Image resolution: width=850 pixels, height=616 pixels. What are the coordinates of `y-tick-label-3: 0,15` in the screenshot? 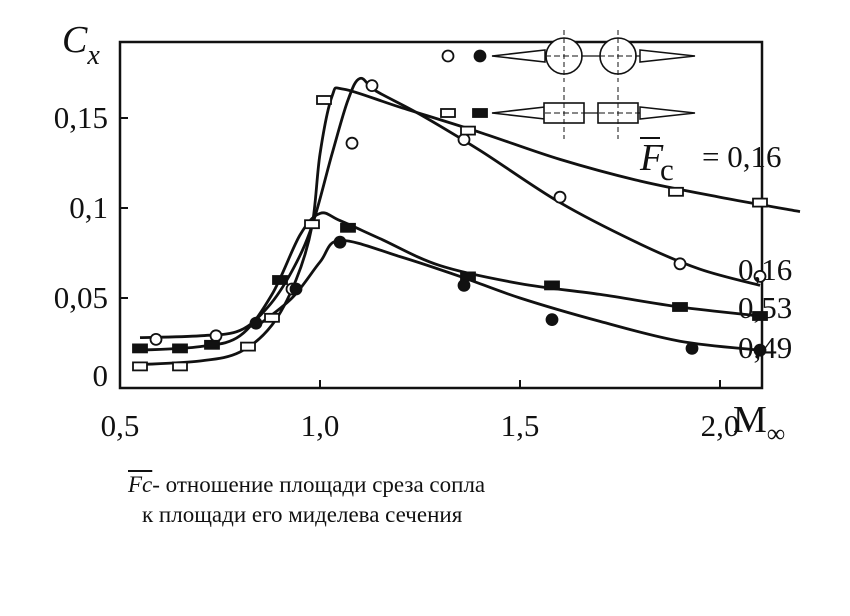 It's located at (81, 117).